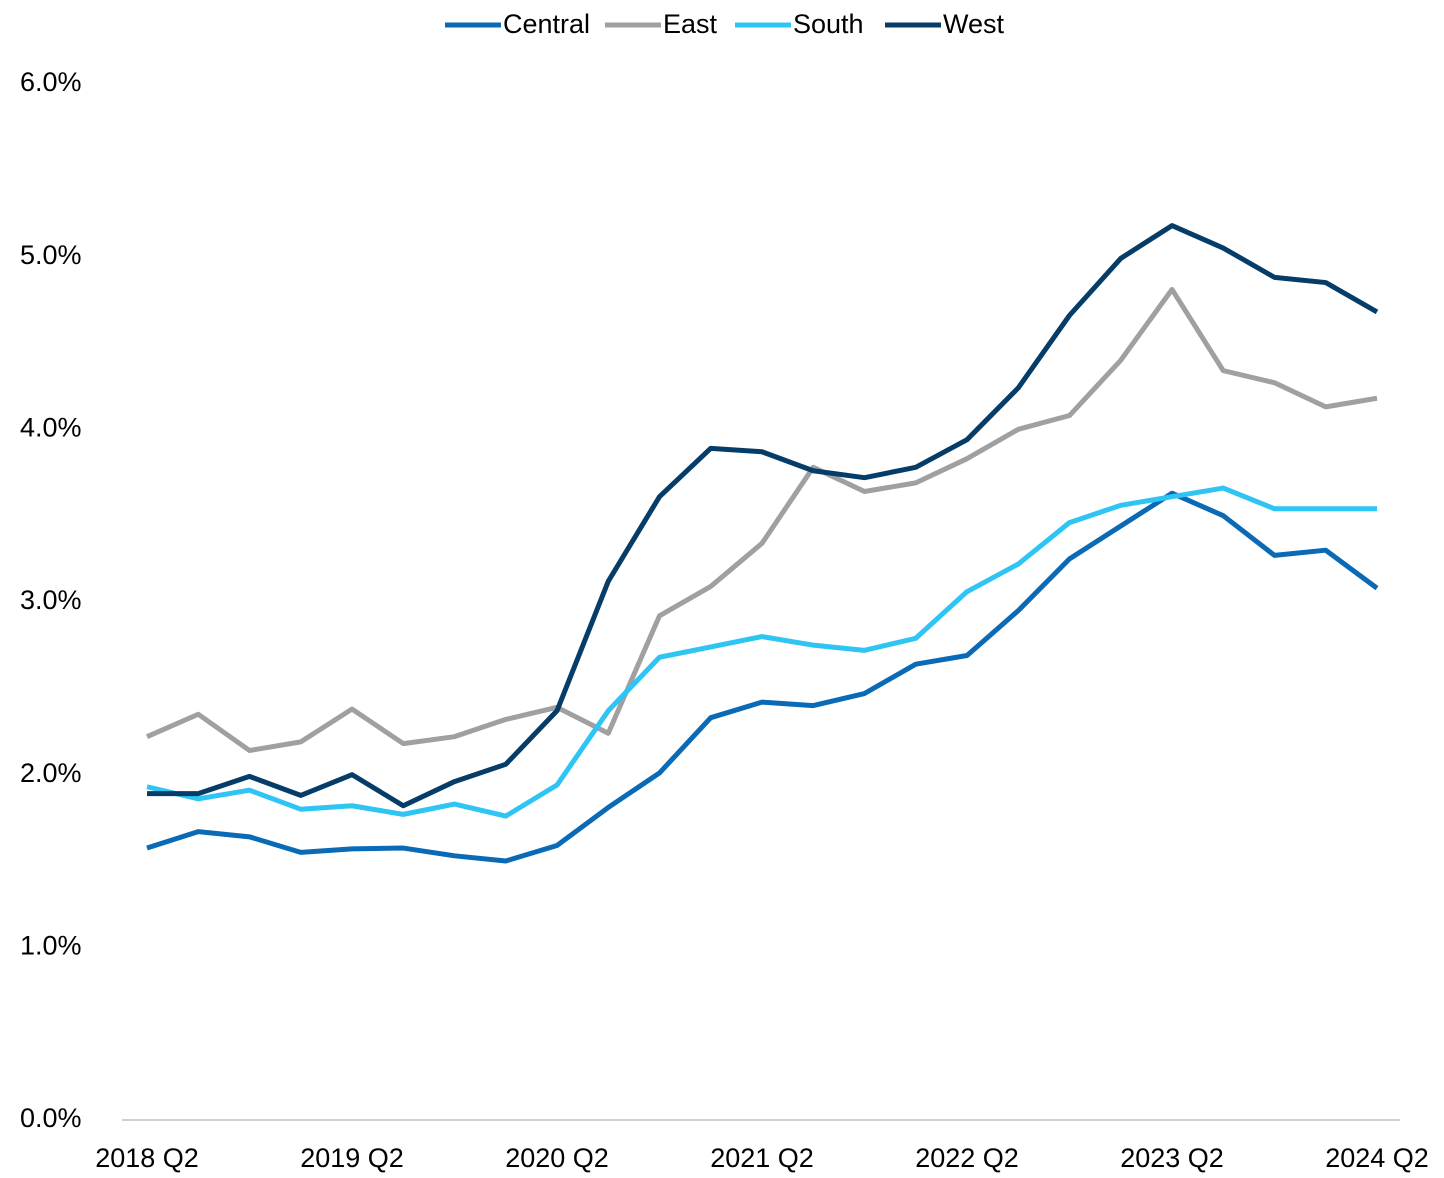  Describe the element at coordinates (352, 1158) in the screenshot. I see `x-tick-label: 2019 Q2` at that location.